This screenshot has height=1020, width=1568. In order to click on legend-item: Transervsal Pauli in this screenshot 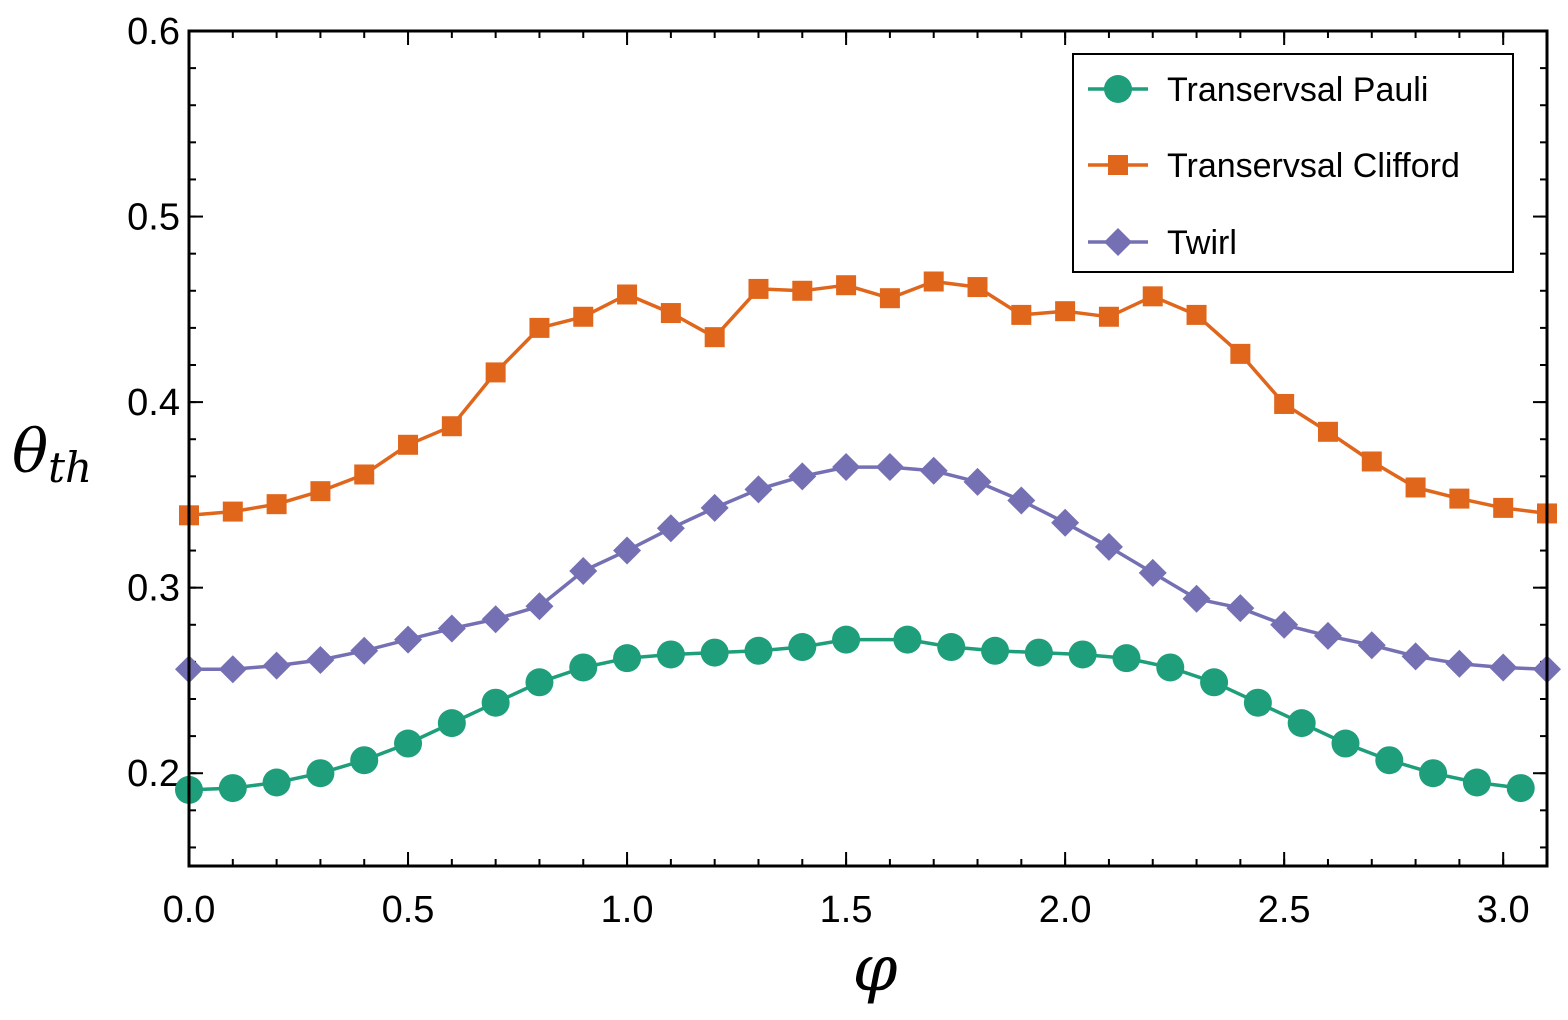, I will do `click(1258, 90)`.